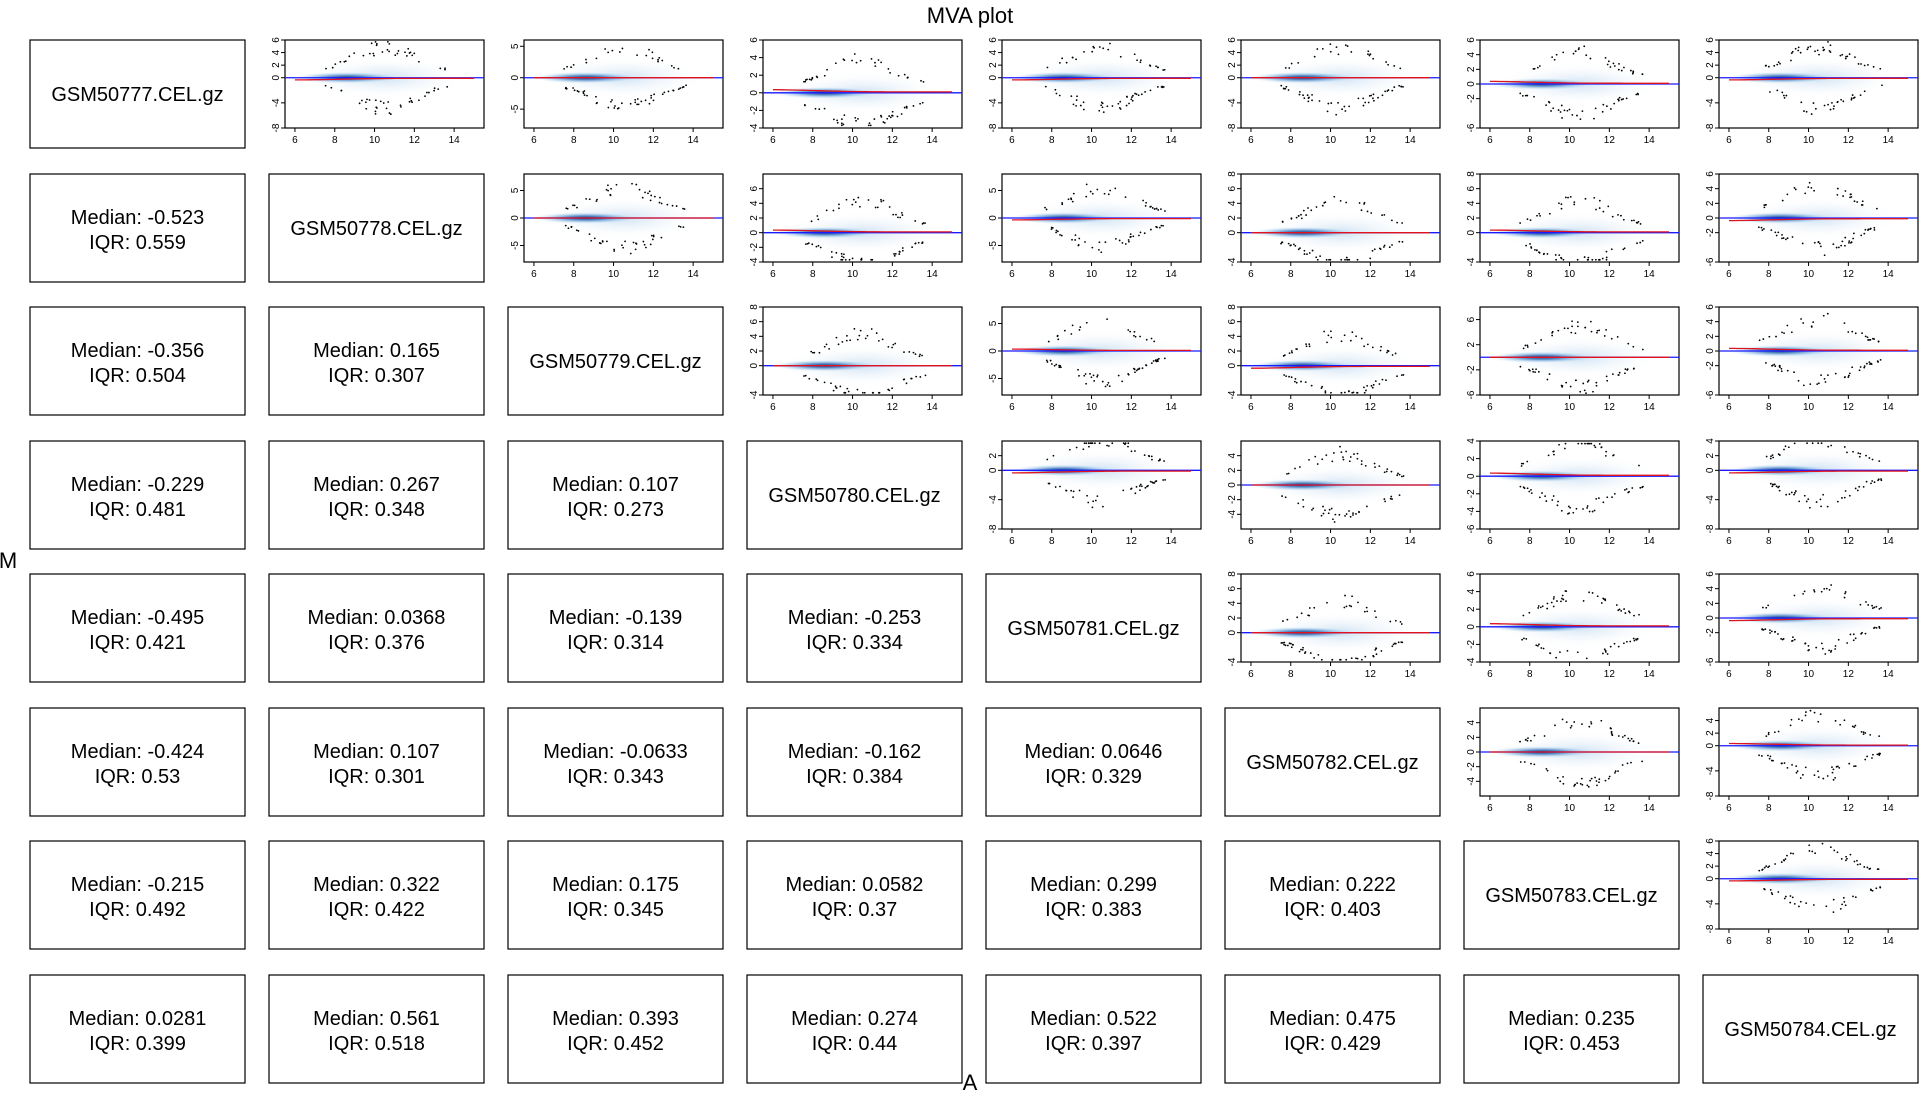  I want to click on sample-label: GSM50780.CEL.gz, so click(854, 496).